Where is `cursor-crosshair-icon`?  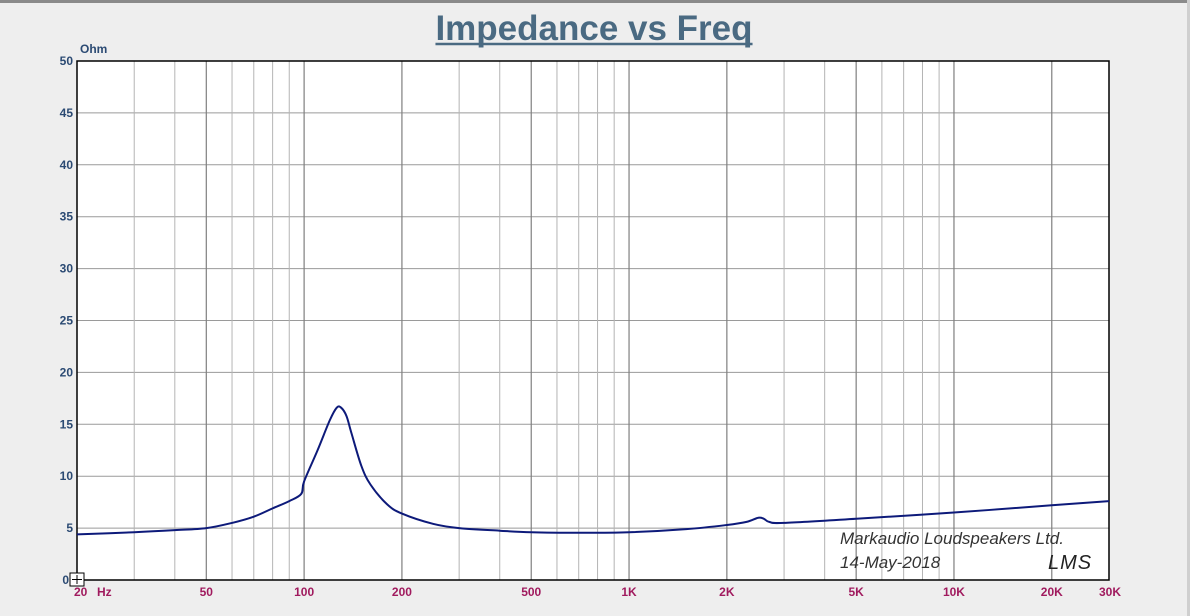
cursor-crosshair-icon is located at coordinates (77, 579).